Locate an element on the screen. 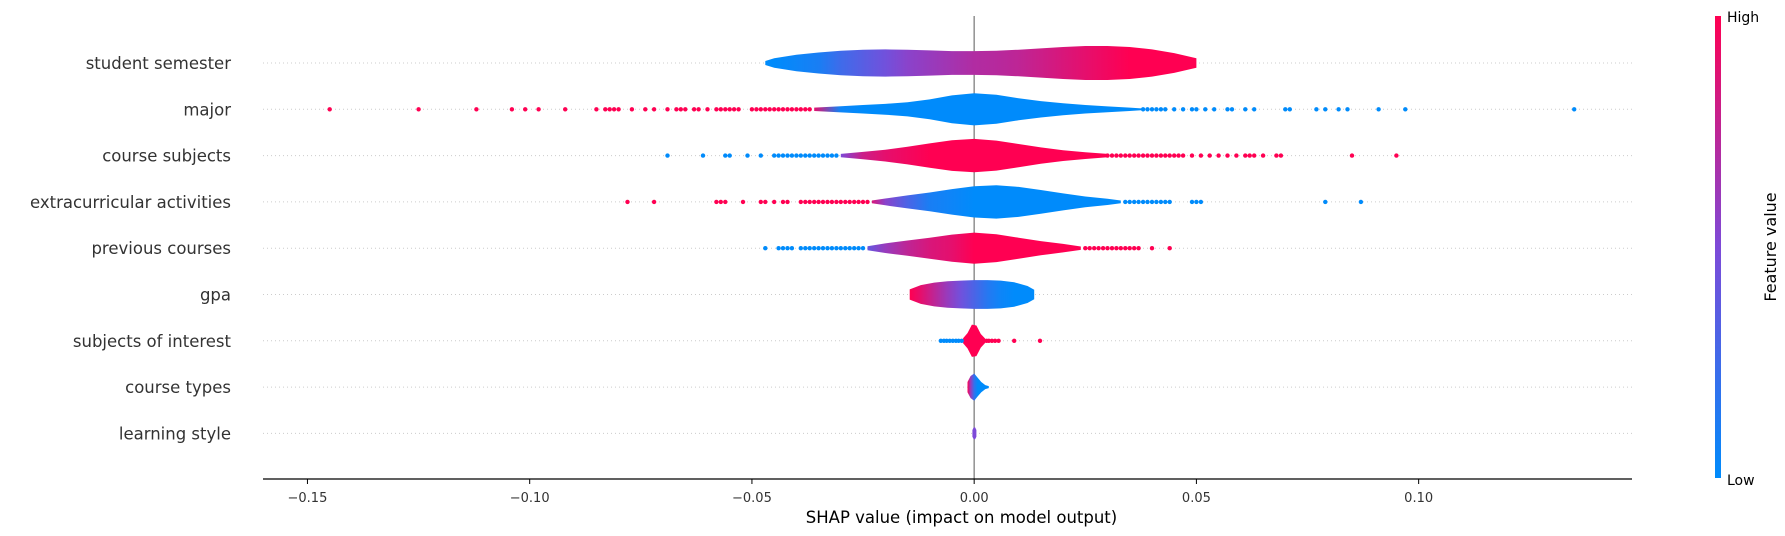 This screenshot has width=1785, height=536. violin-previous-courses is located at coordinates (974, 248).